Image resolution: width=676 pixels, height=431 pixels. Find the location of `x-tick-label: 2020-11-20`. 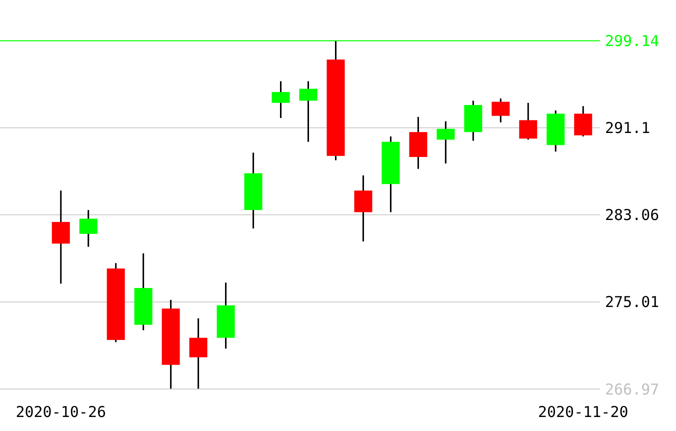

x-tick-label: 2020-11-20 is located at coordinates (583, 412).